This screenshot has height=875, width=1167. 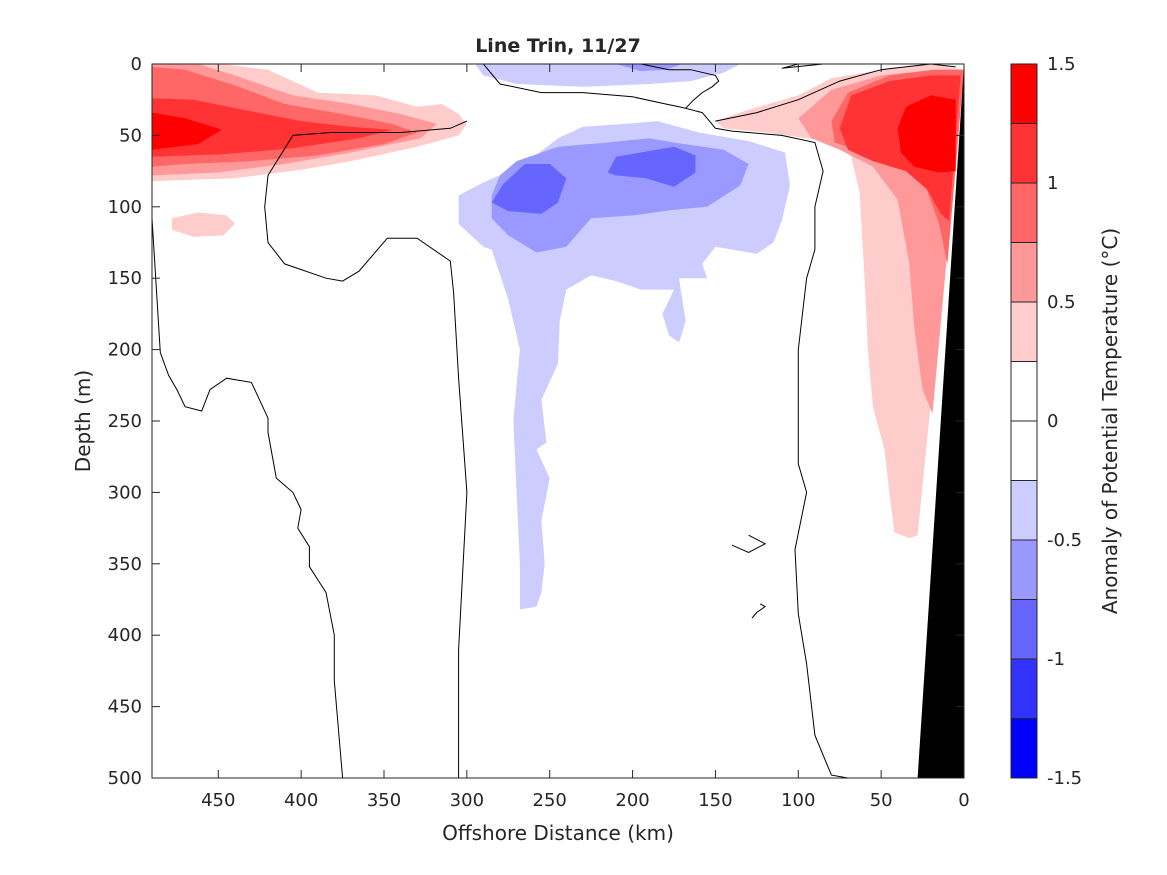 What do you see at coordinates (218, 800) in the screenshot?
I see `x-tick-label: 450` at bounding box center [218, 800].